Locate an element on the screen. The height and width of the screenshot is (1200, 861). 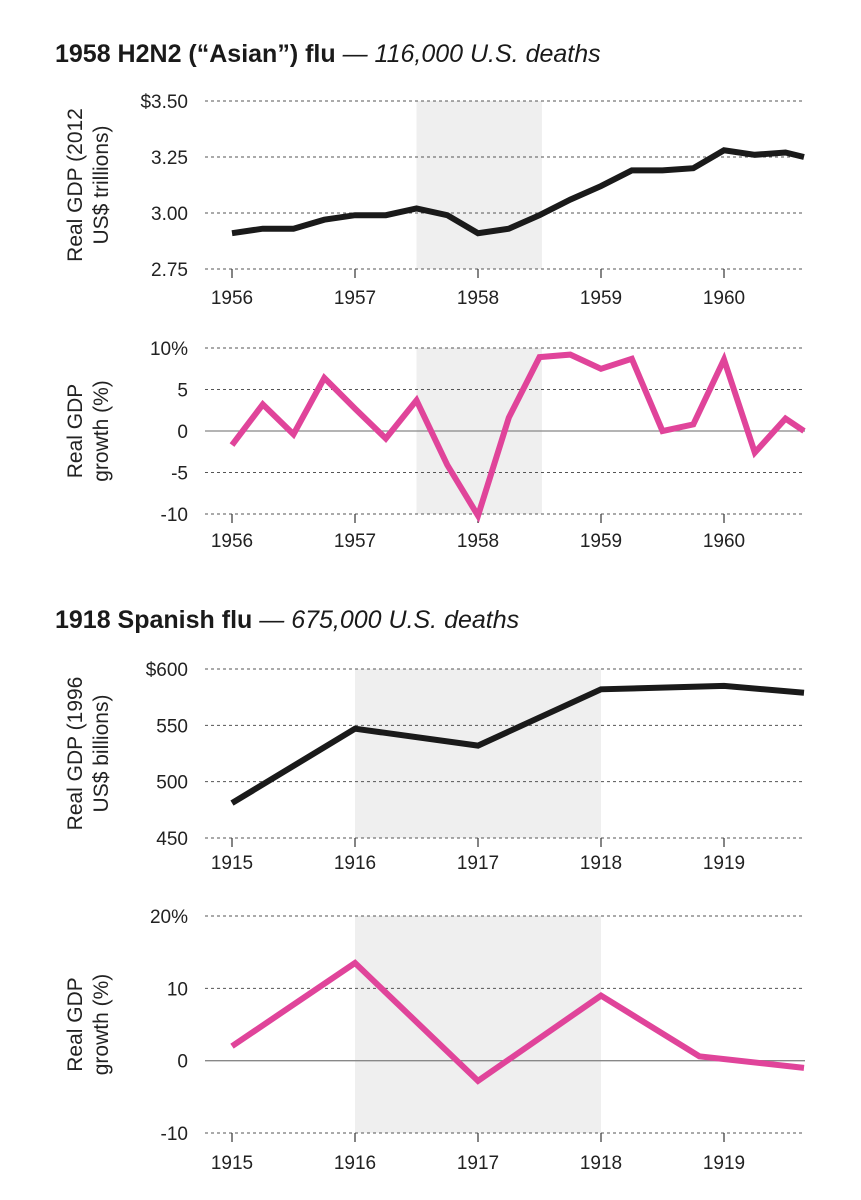
chart-1-xtick-label-4: 1960 is located at coordinates (724, 541).